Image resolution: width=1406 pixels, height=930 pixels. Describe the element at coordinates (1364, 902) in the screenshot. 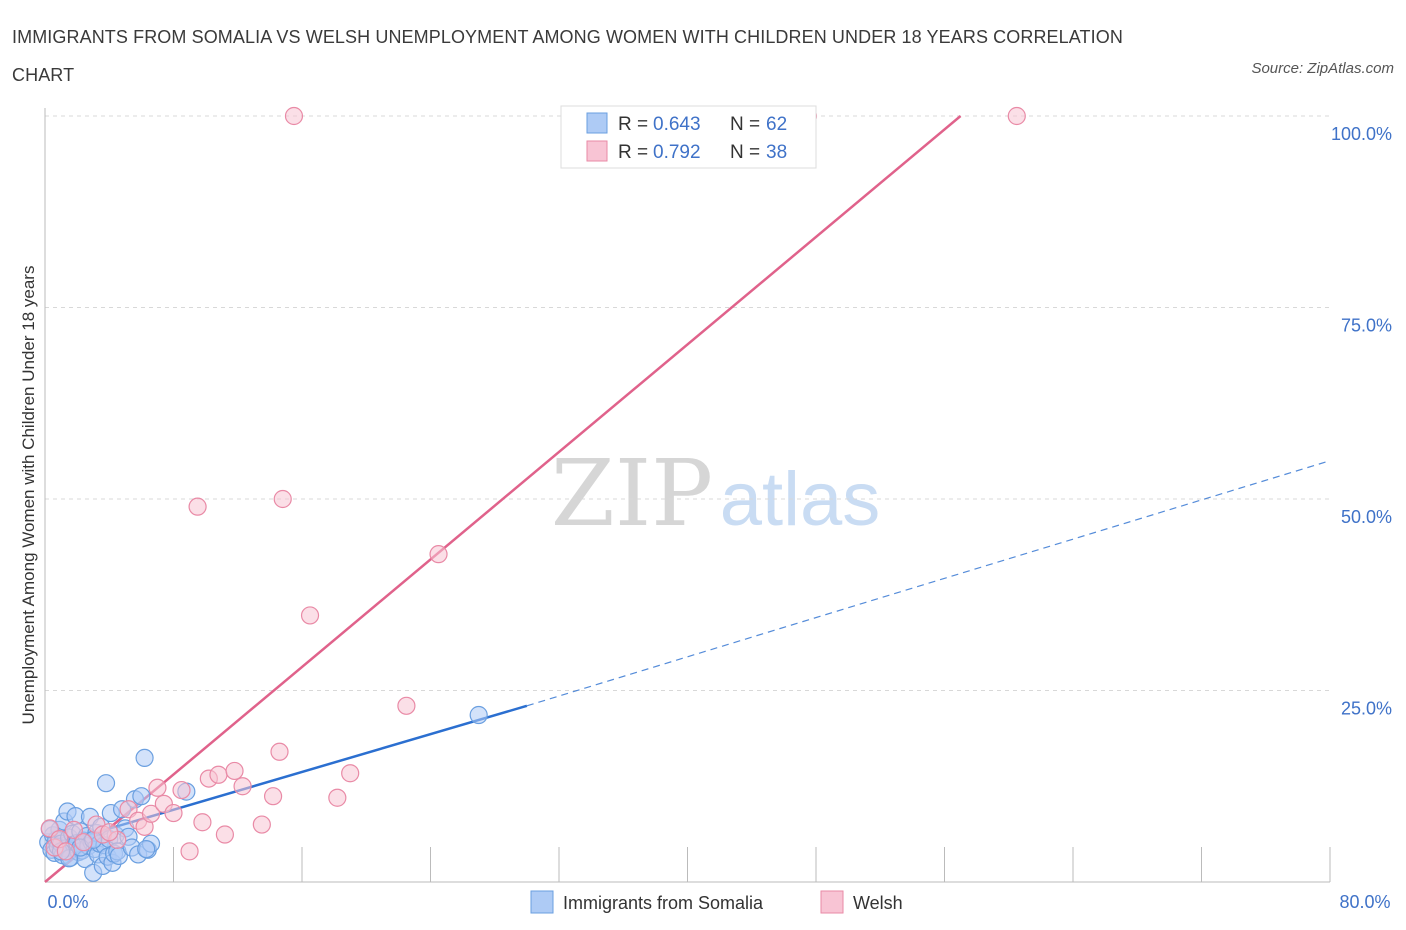

I see `x-tick-label-max: 80.0%` at that location.